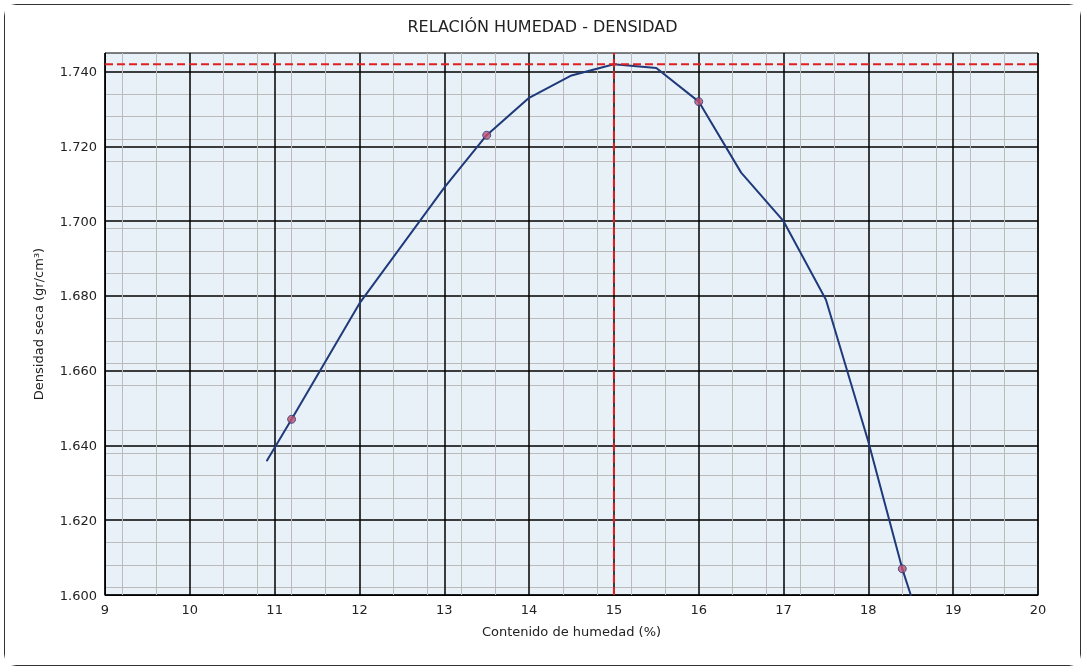  I want to click on x-tick-label: 20, so click(1038, 609).